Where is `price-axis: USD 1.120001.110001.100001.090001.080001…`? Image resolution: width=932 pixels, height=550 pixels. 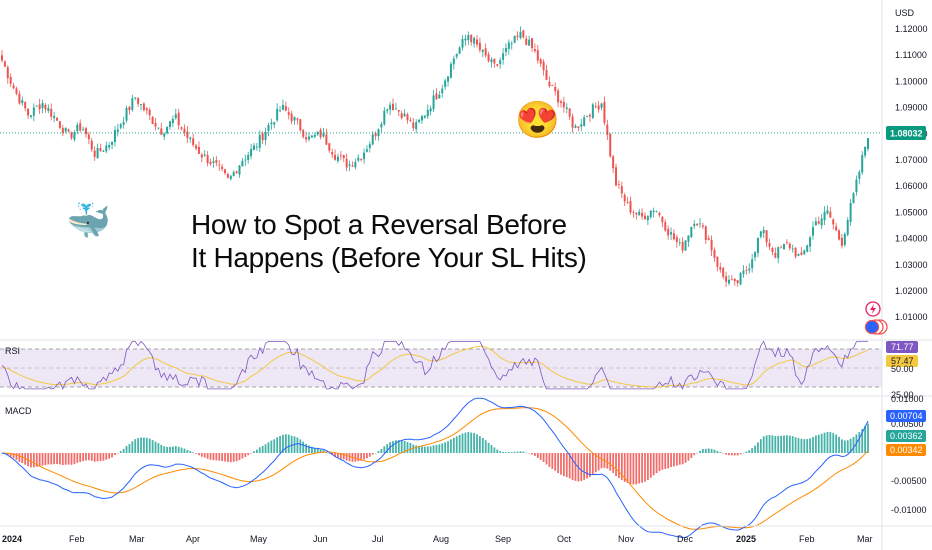
price-axis: USD 1.120001.110001.100001.090001.080001… is located at coordinates (907, 165).